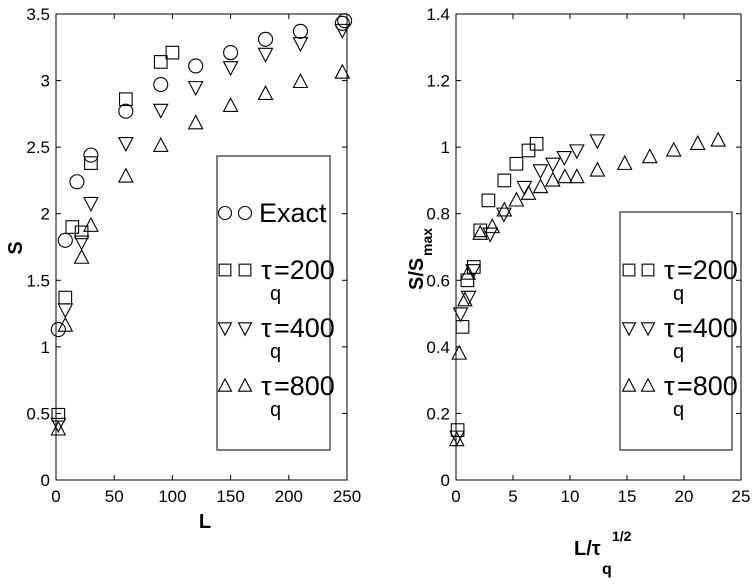 Image resolution: width=756 pixels, height=585 pixels. What do you see at coordinates (16, 247) in the screenshot?
I see `y-axis-label: S` at bounding box center [16, 247].